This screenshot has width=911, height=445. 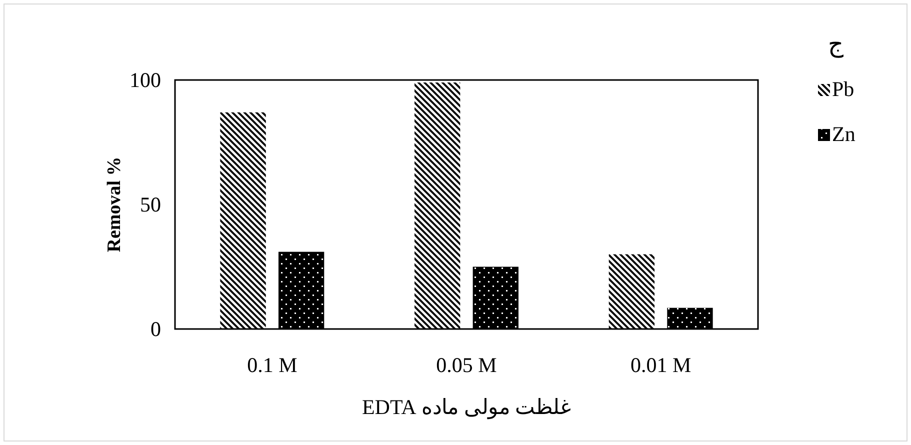 What do you see at coordinates (843, 89) in the screenshot?
I see `legend-label: Pb` at bounding box center [843, 89].